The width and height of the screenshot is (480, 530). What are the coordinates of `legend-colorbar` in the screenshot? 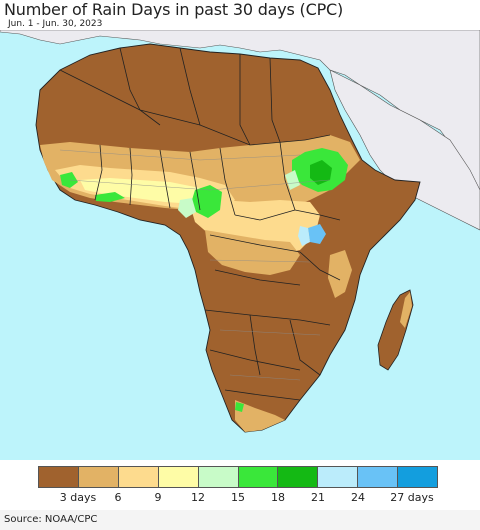 It's located at (238, 477).